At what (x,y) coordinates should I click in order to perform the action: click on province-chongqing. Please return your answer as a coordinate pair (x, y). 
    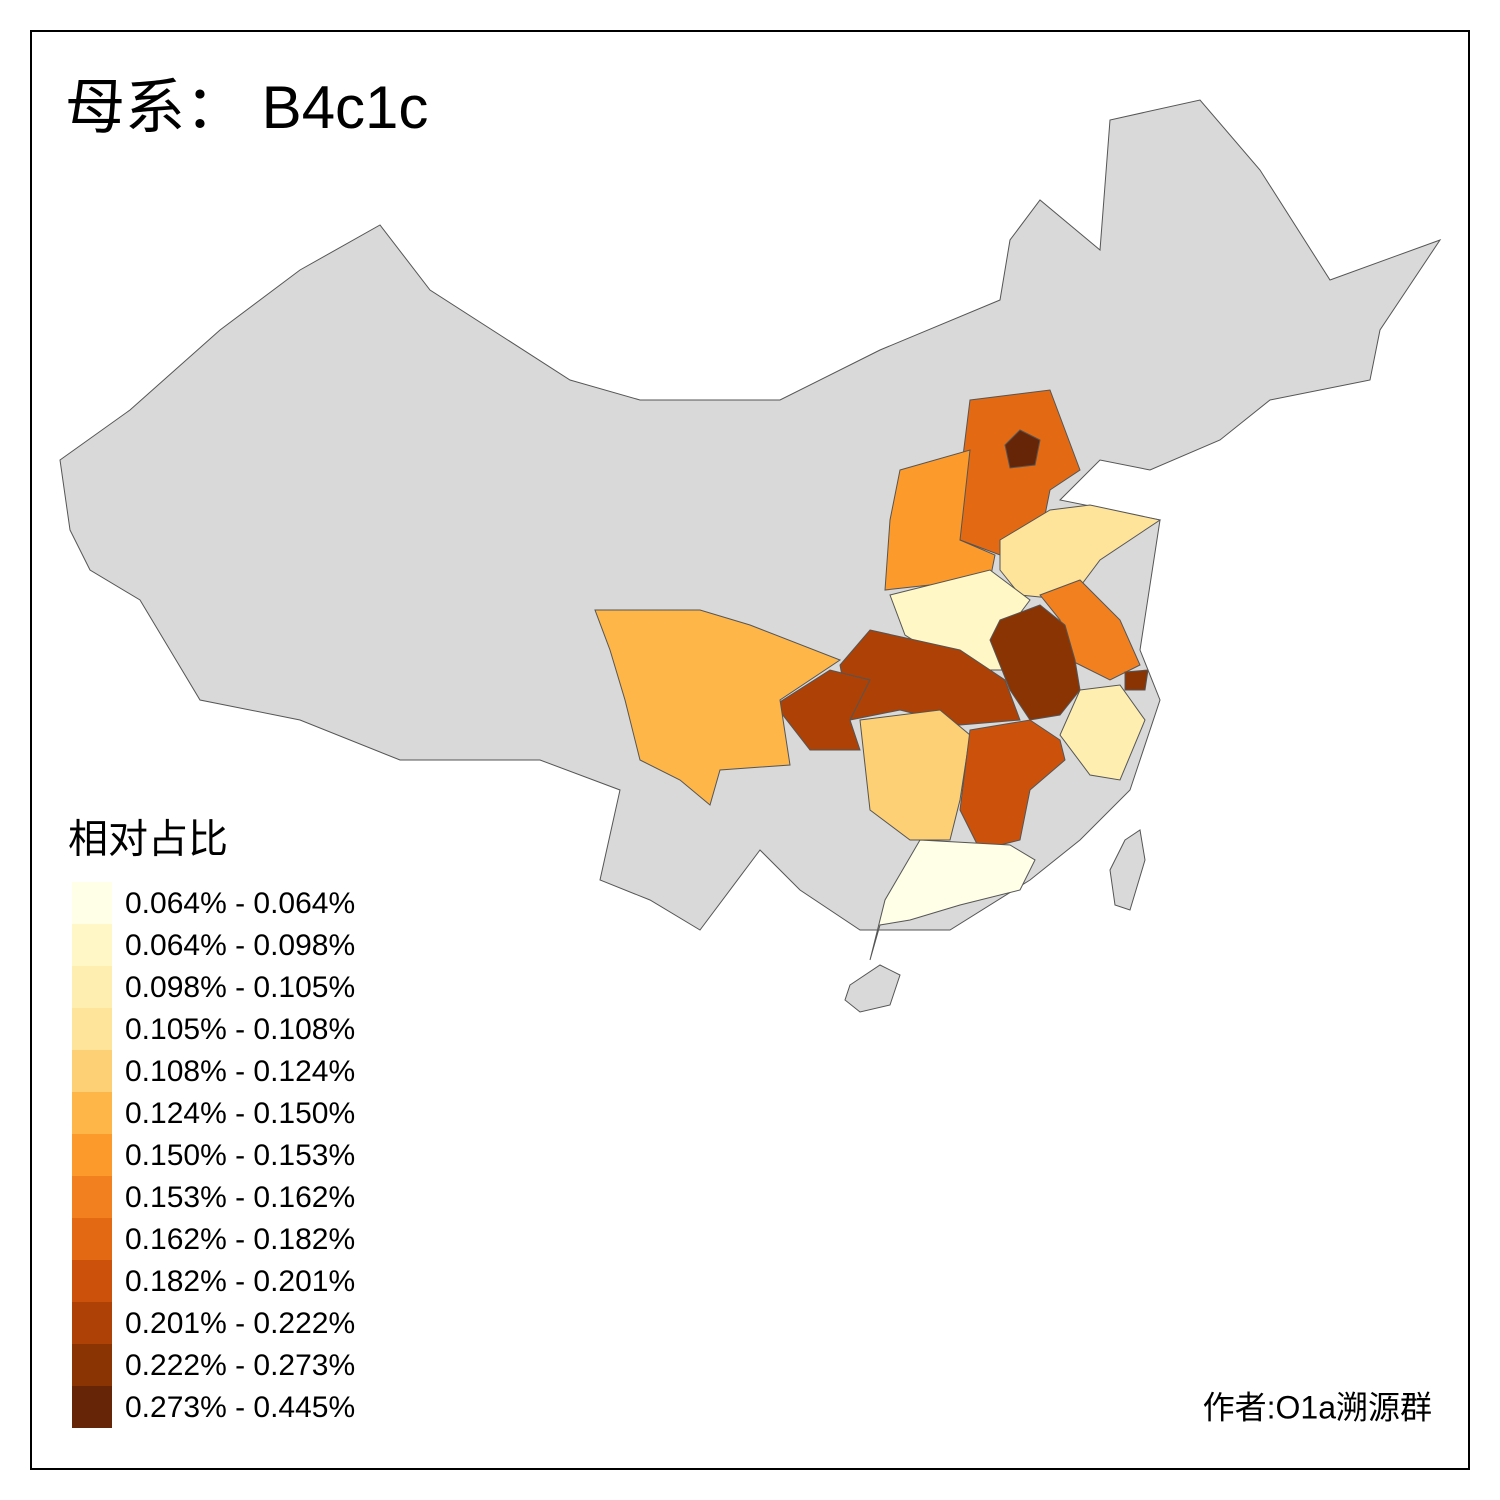
    Looking at the image, I should click on (822, 710).